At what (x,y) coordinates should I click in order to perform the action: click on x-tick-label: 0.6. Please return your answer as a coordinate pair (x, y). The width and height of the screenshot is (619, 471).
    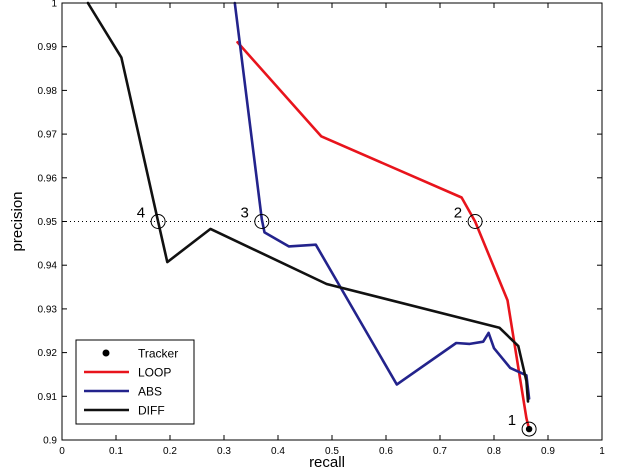
    Looking at the image, I should click on (386, 451).